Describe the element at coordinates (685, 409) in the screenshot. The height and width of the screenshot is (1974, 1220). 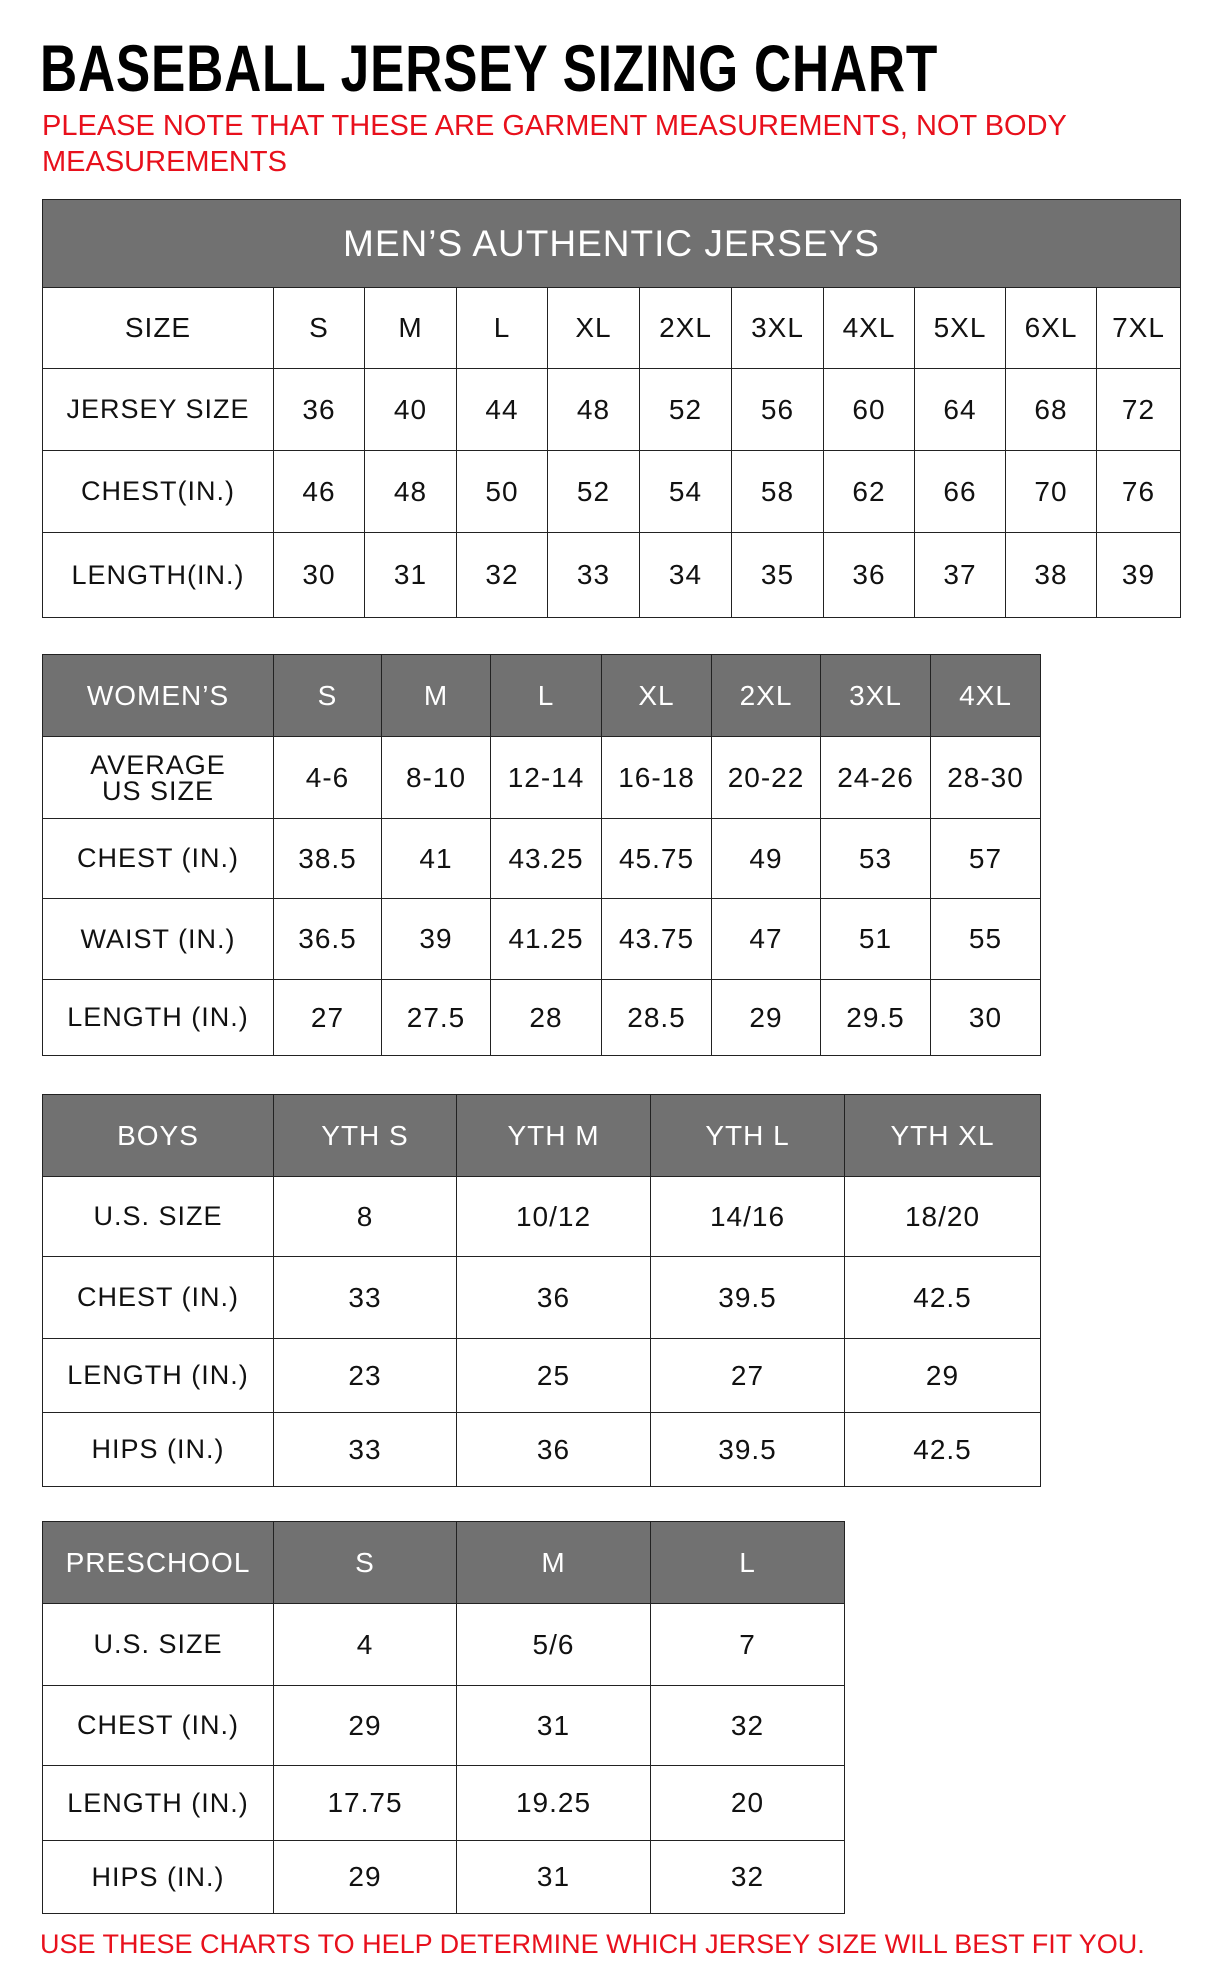
I see `measurement-cell: 52` at that location.